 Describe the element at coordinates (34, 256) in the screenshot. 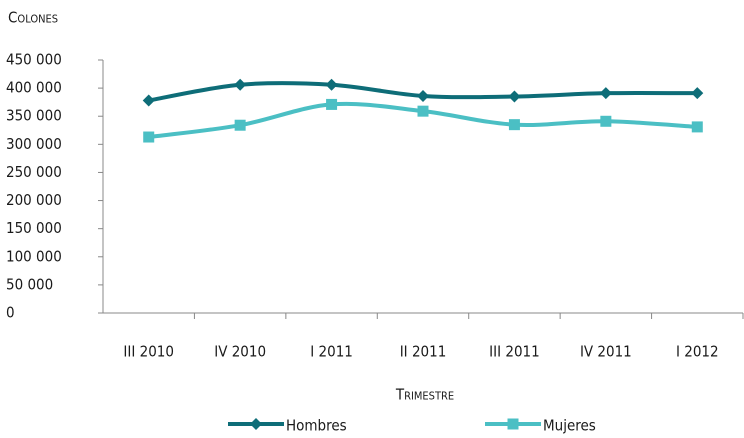

I see `y-tick-label: 100 000` at that location.